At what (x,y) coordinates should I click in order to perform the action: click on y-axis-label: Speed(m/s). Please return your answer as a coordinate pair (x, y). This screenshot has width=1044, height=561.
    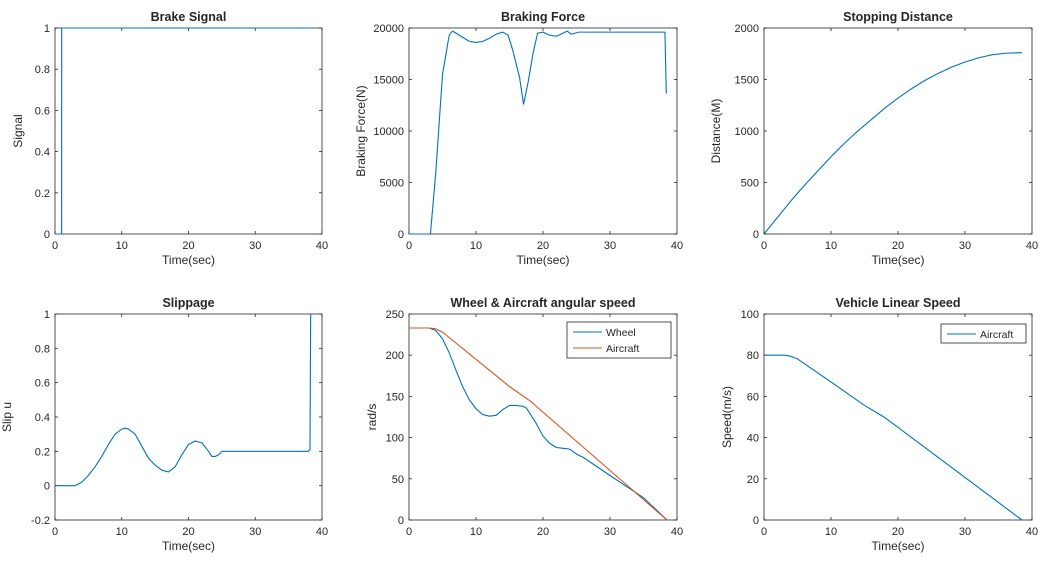
    Looking at the image, I should click on (727, 417).